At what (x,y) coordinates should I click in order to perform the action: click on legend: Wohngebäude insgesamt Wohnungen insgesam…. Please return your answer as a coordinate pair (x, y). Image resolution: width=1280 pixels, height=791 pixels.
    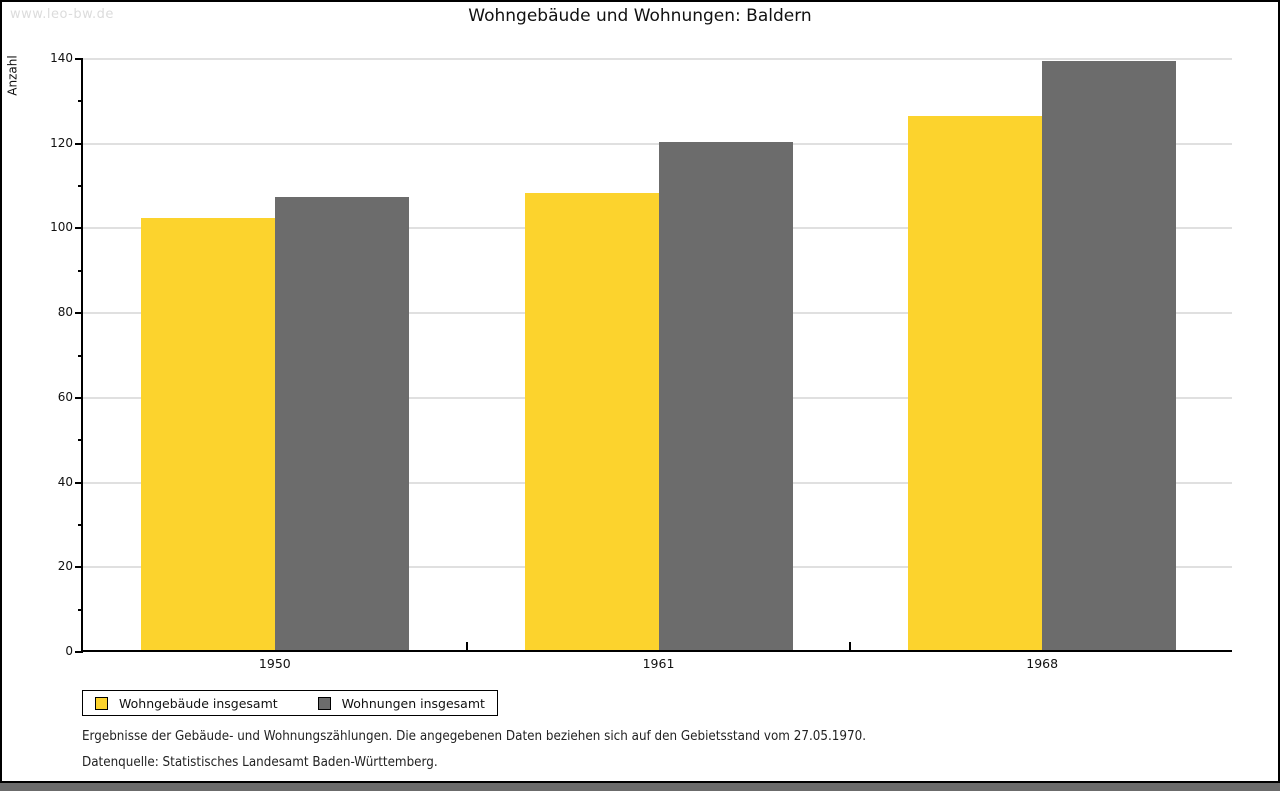
    Looking at the image, I should click on (290, 703).